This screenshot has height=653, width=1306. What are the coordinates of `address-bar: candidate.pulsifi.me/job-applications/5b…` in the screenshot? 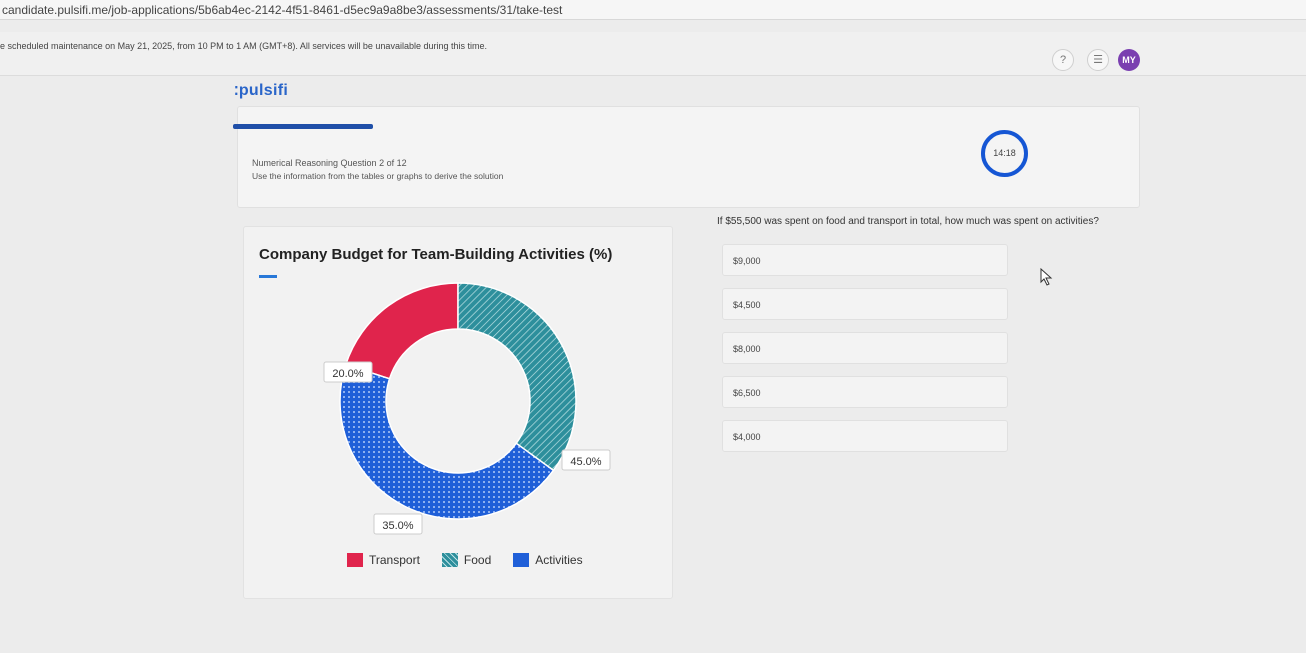 It's located at (653, 10).